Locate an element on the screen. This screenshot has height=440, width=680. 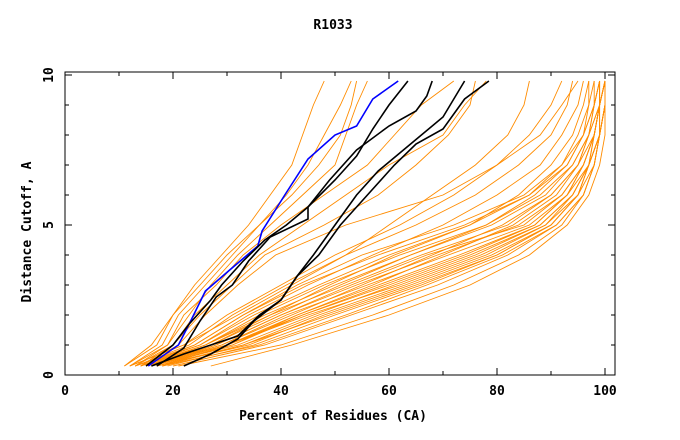
x-tick-label: 0 is located at coordinates (65, 391).